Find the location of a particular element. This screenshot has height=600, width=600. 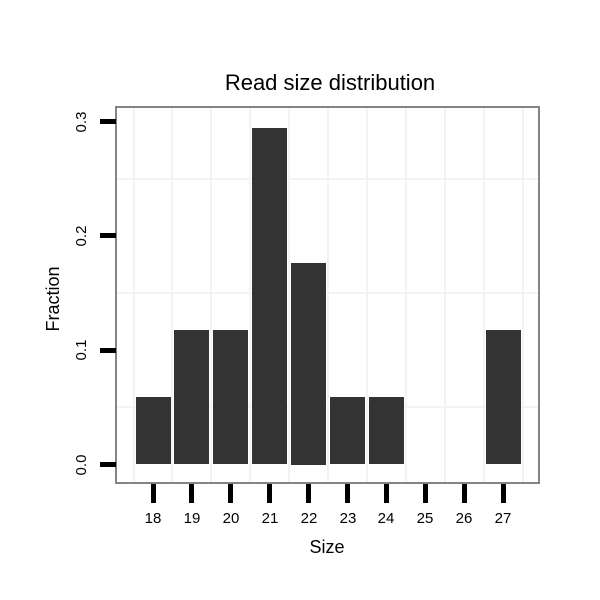

y-axis-tick-0.2 is located at coordinates (108, 235).